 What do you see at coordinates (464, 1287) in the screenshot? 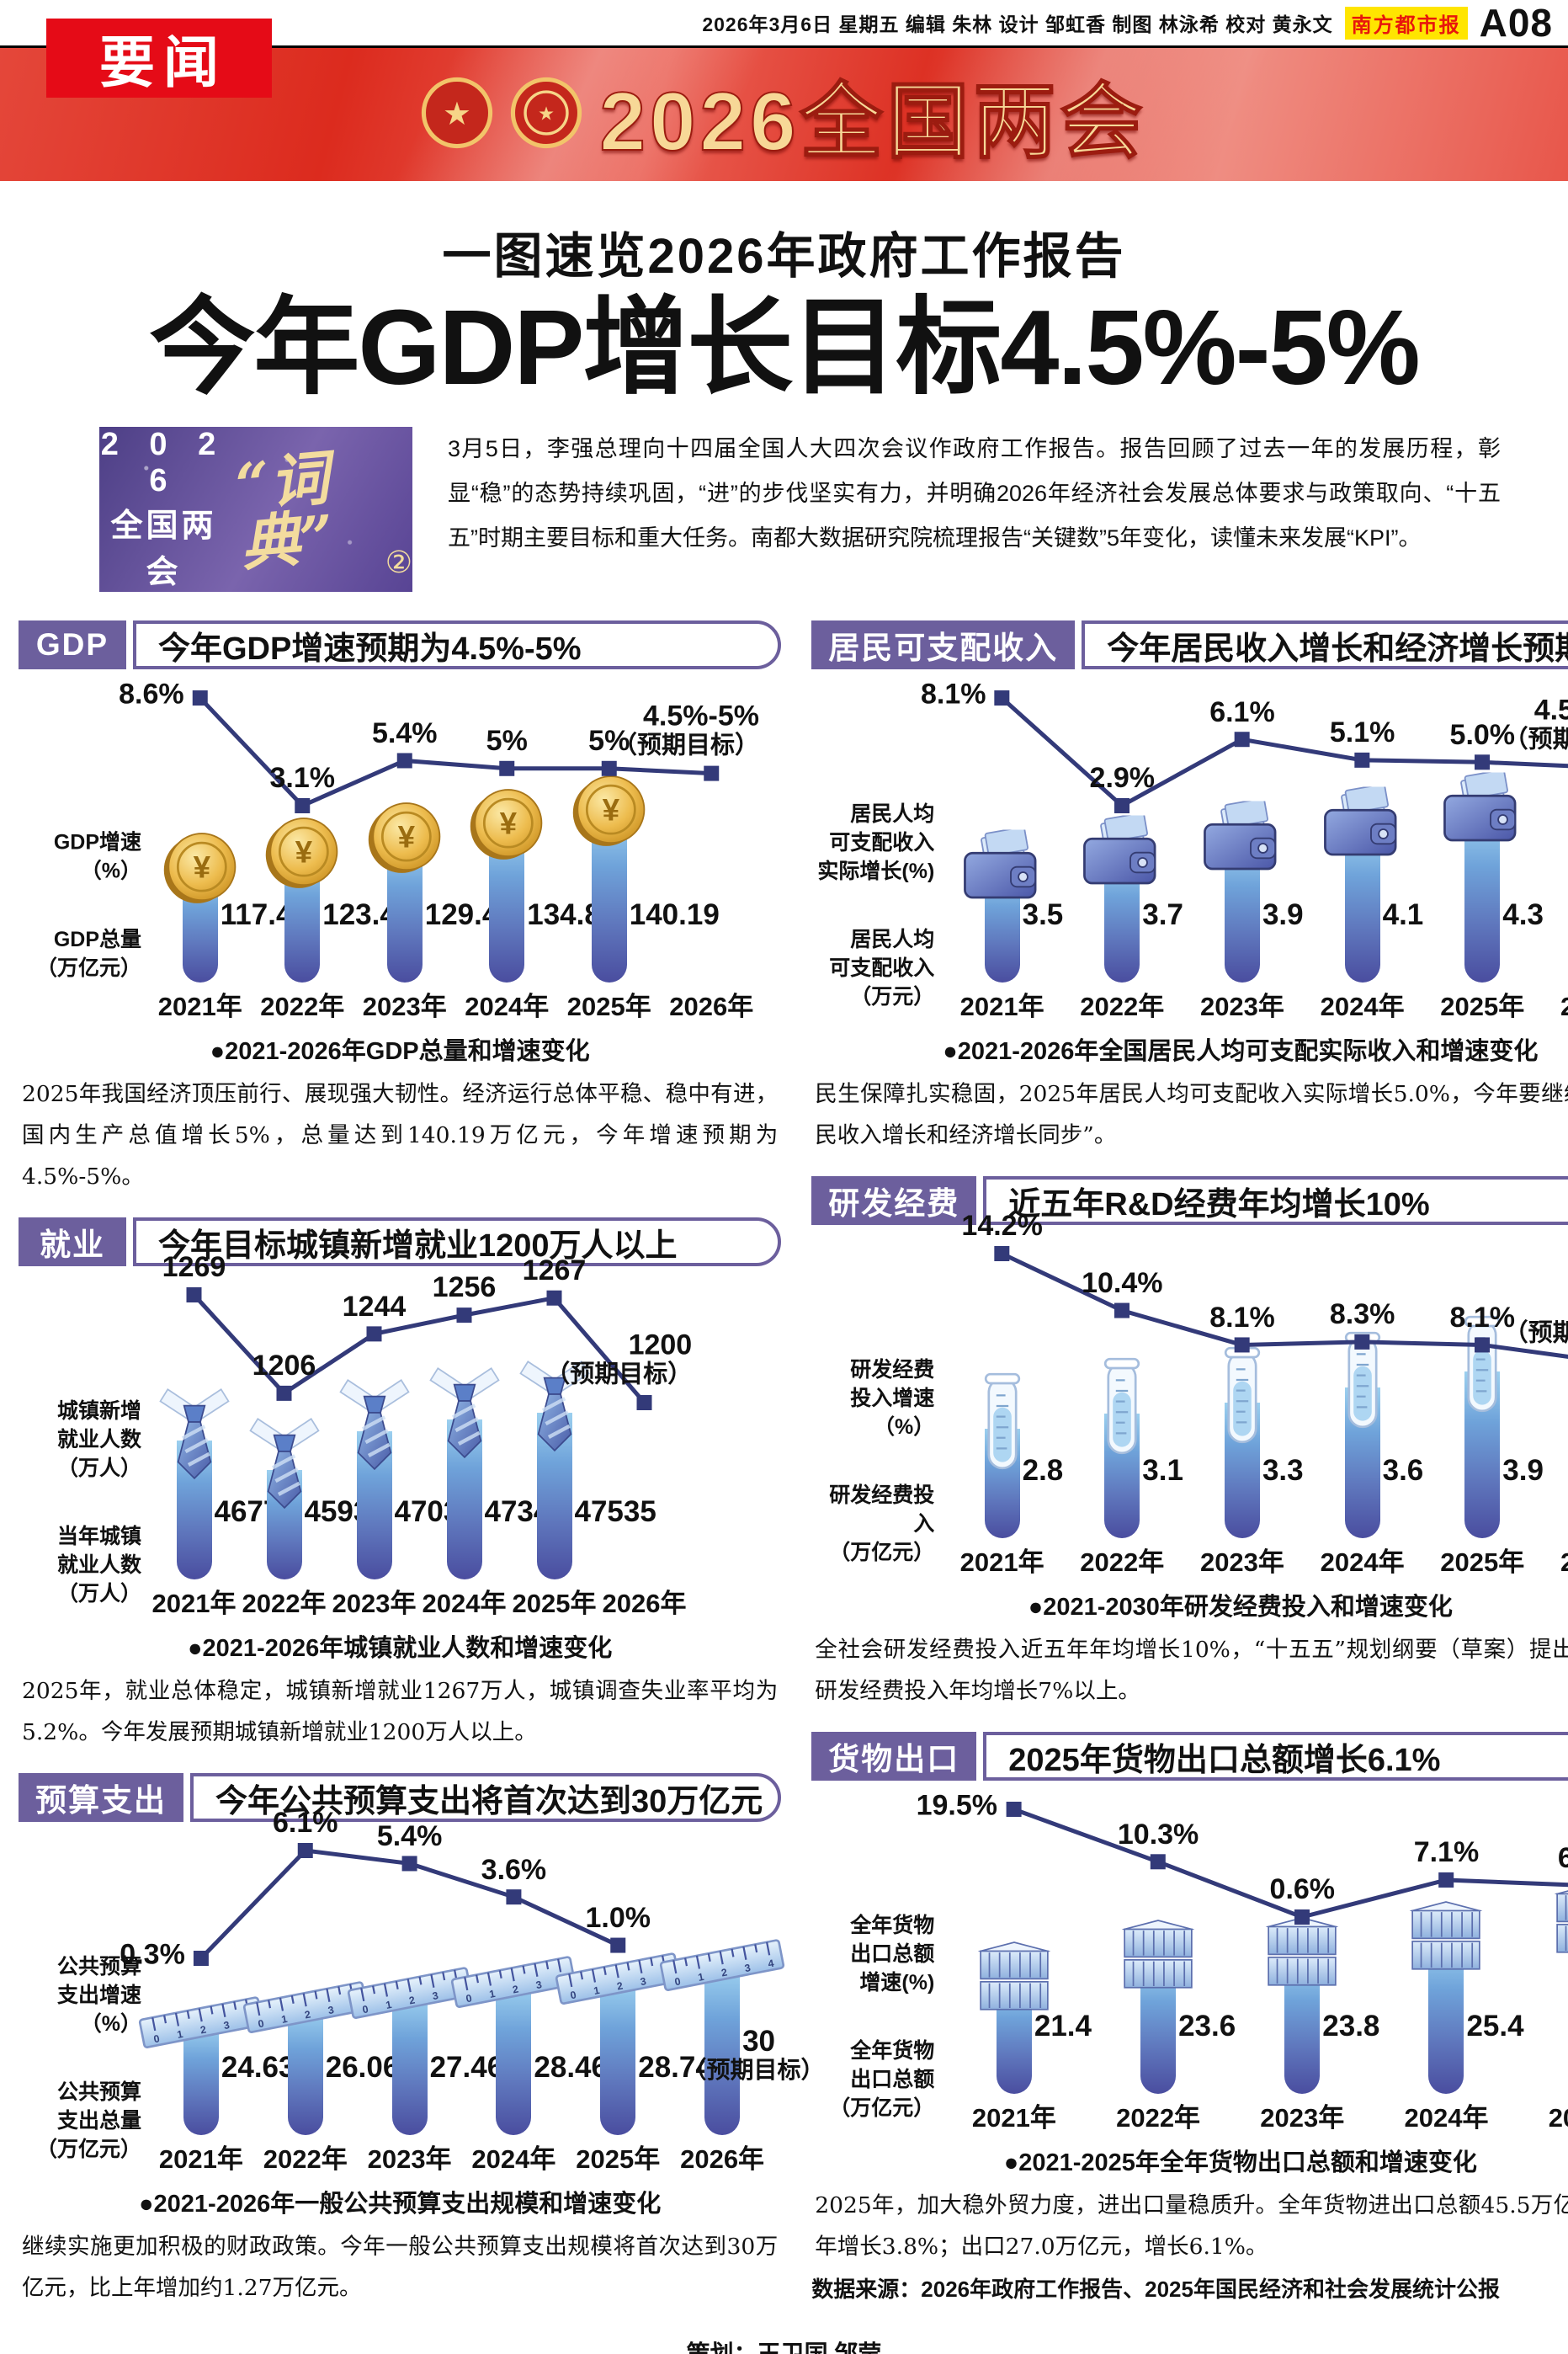
I see `line-point-label: 1256` at bounding box center [464, 1287].